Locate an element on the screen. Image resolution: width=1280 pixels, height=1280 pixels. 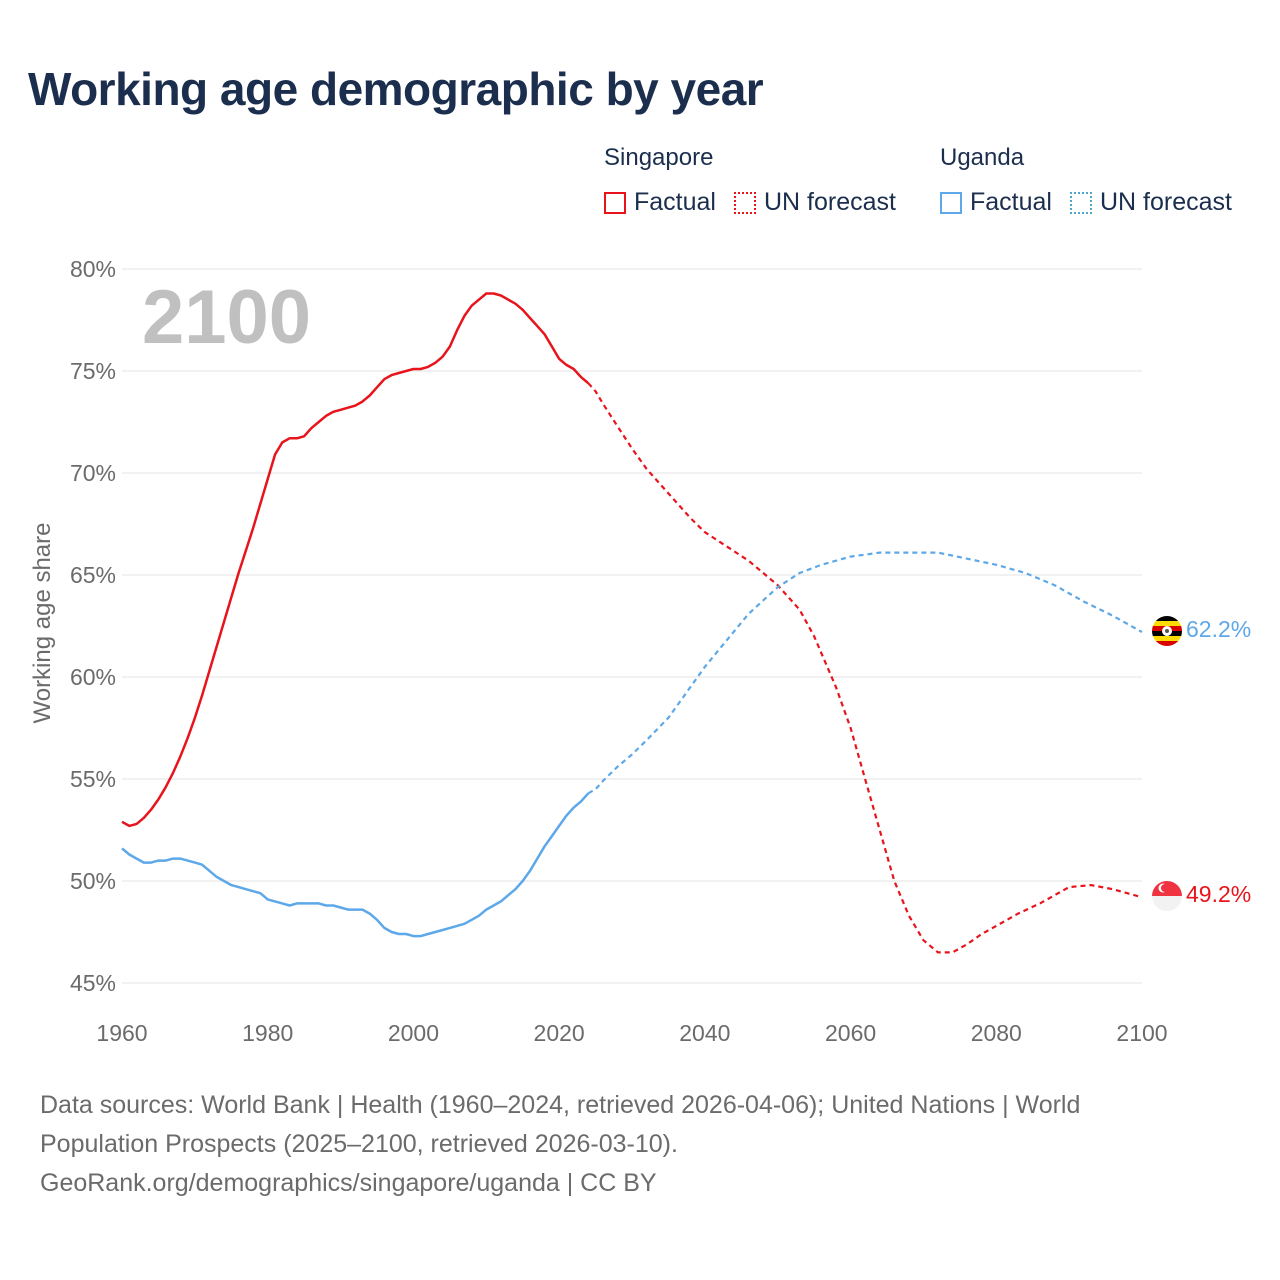
x-tick-label-2100: 2100 is located at coordinates (1141, 1033).